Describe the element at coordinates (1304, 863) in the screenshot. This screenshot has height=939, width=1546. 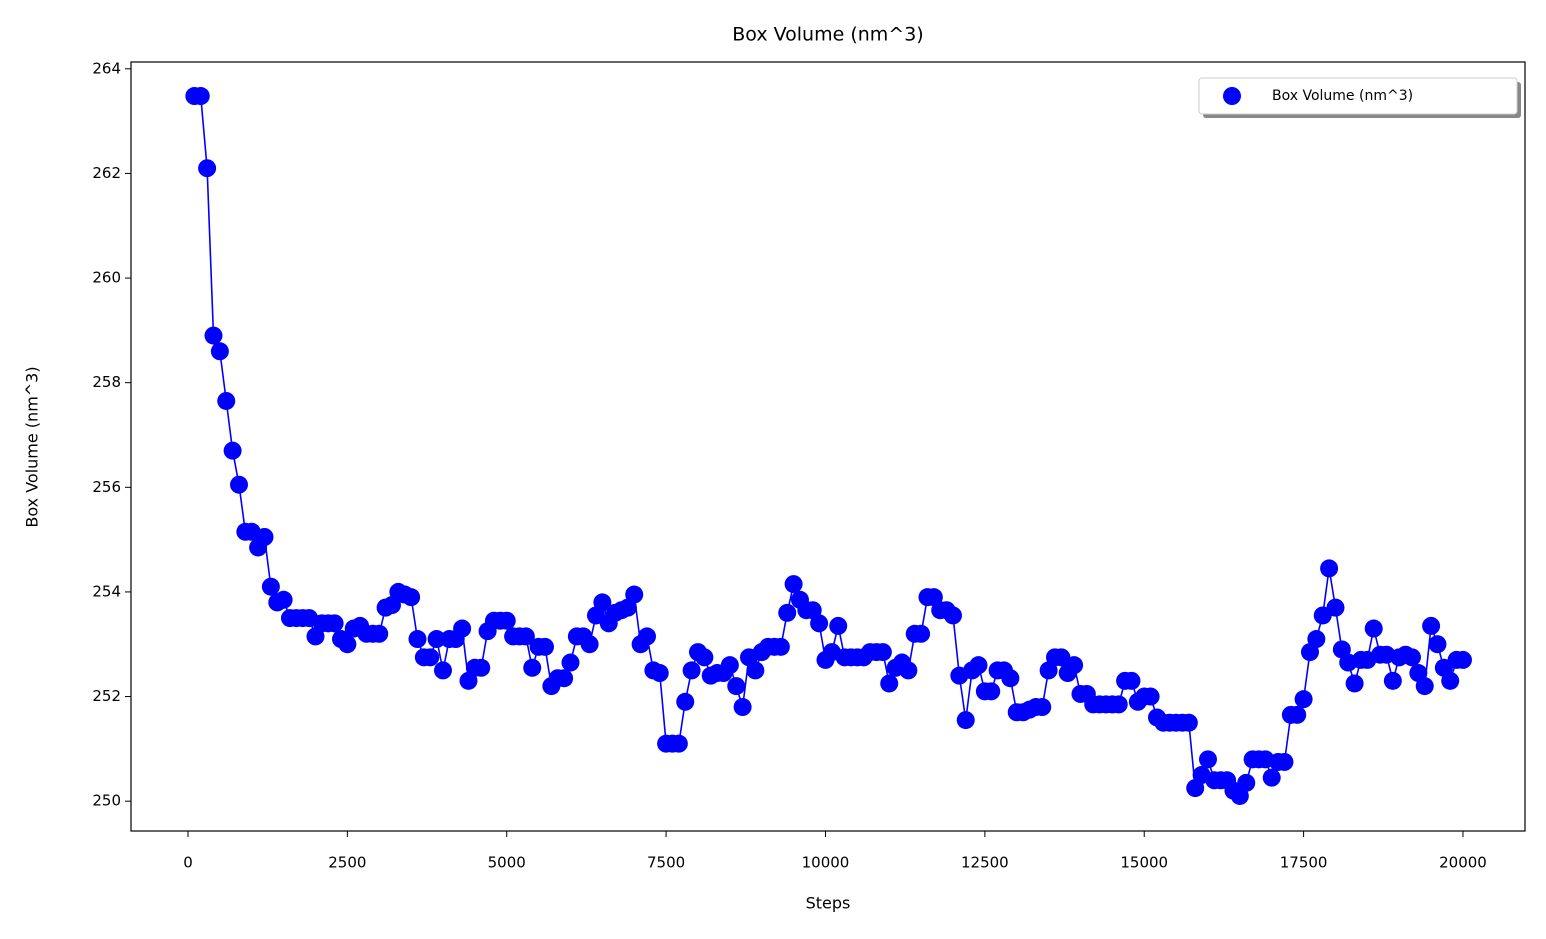
I see `x-tick-label: 17500` at that location.